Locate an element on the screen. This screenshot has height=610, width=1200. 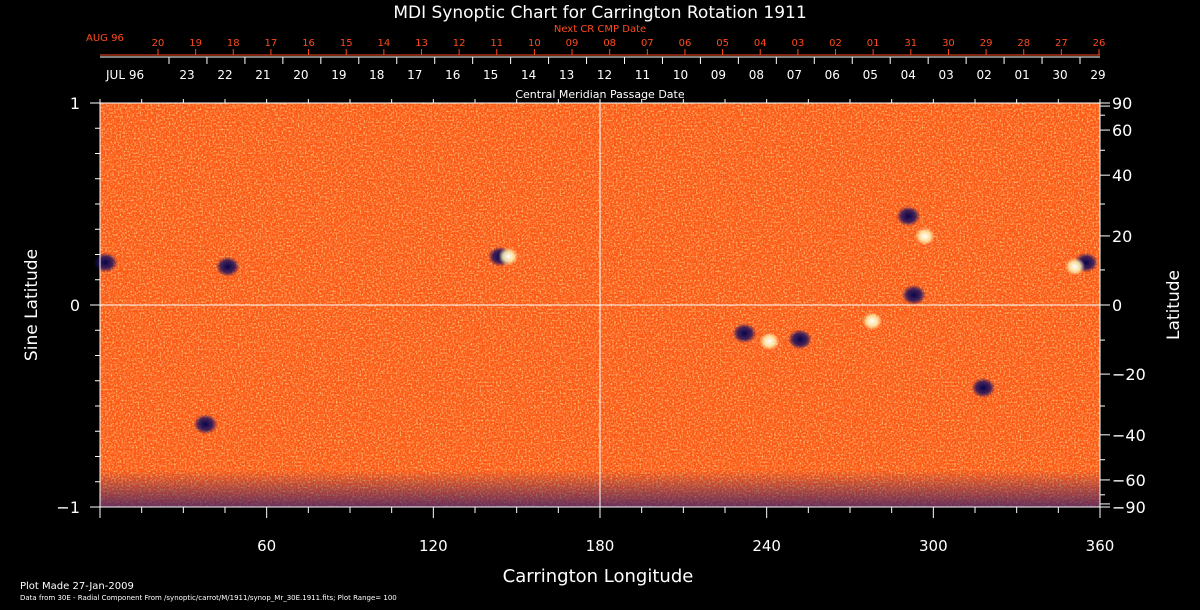
cmp-date: 13 is located at coordinates (566, 75).